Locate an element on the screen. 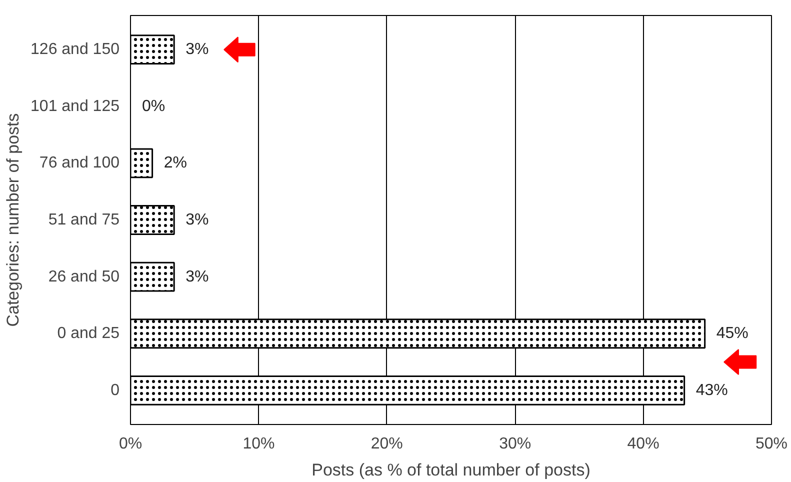 This screenshot has height=482, width=791. y-tick-label: 101 and 125 is located at coordinates (75, 106).